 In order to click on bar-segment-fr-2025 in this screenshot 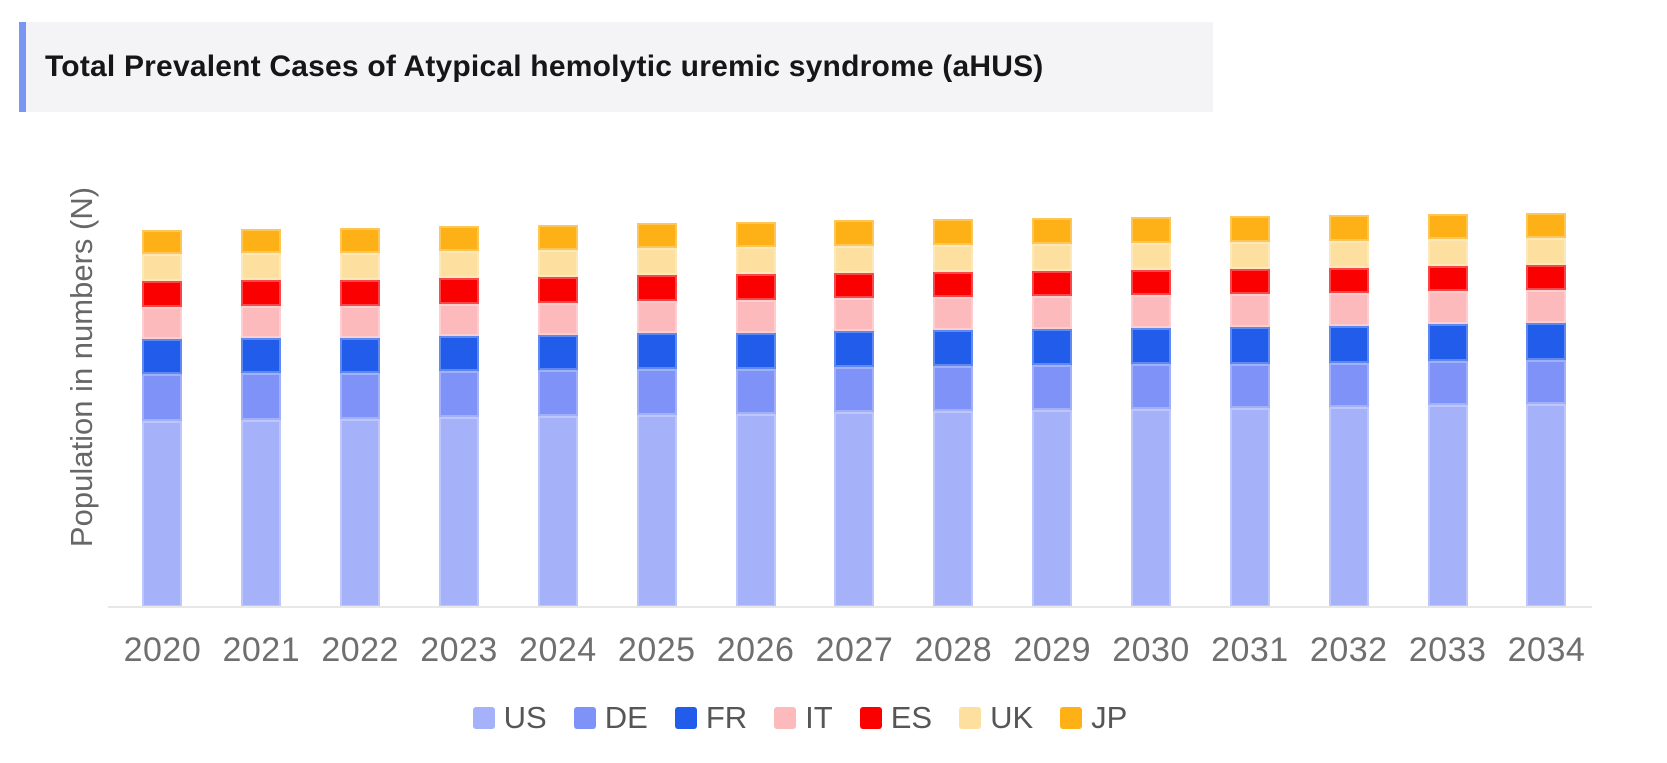, I will do `click(656, 351)`.